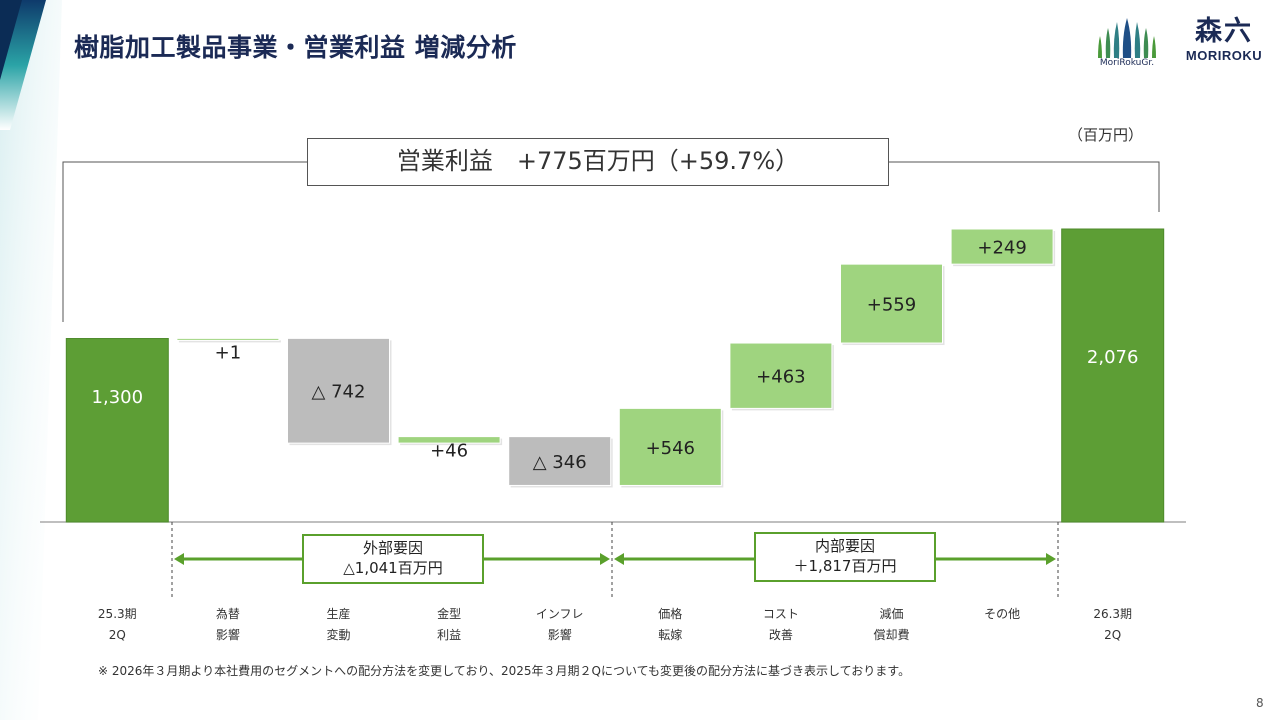  What do you see at coordinates (619, 559) in the screenshot?
I see `internal-arrow-head-left` at bounding box center [619, 559].